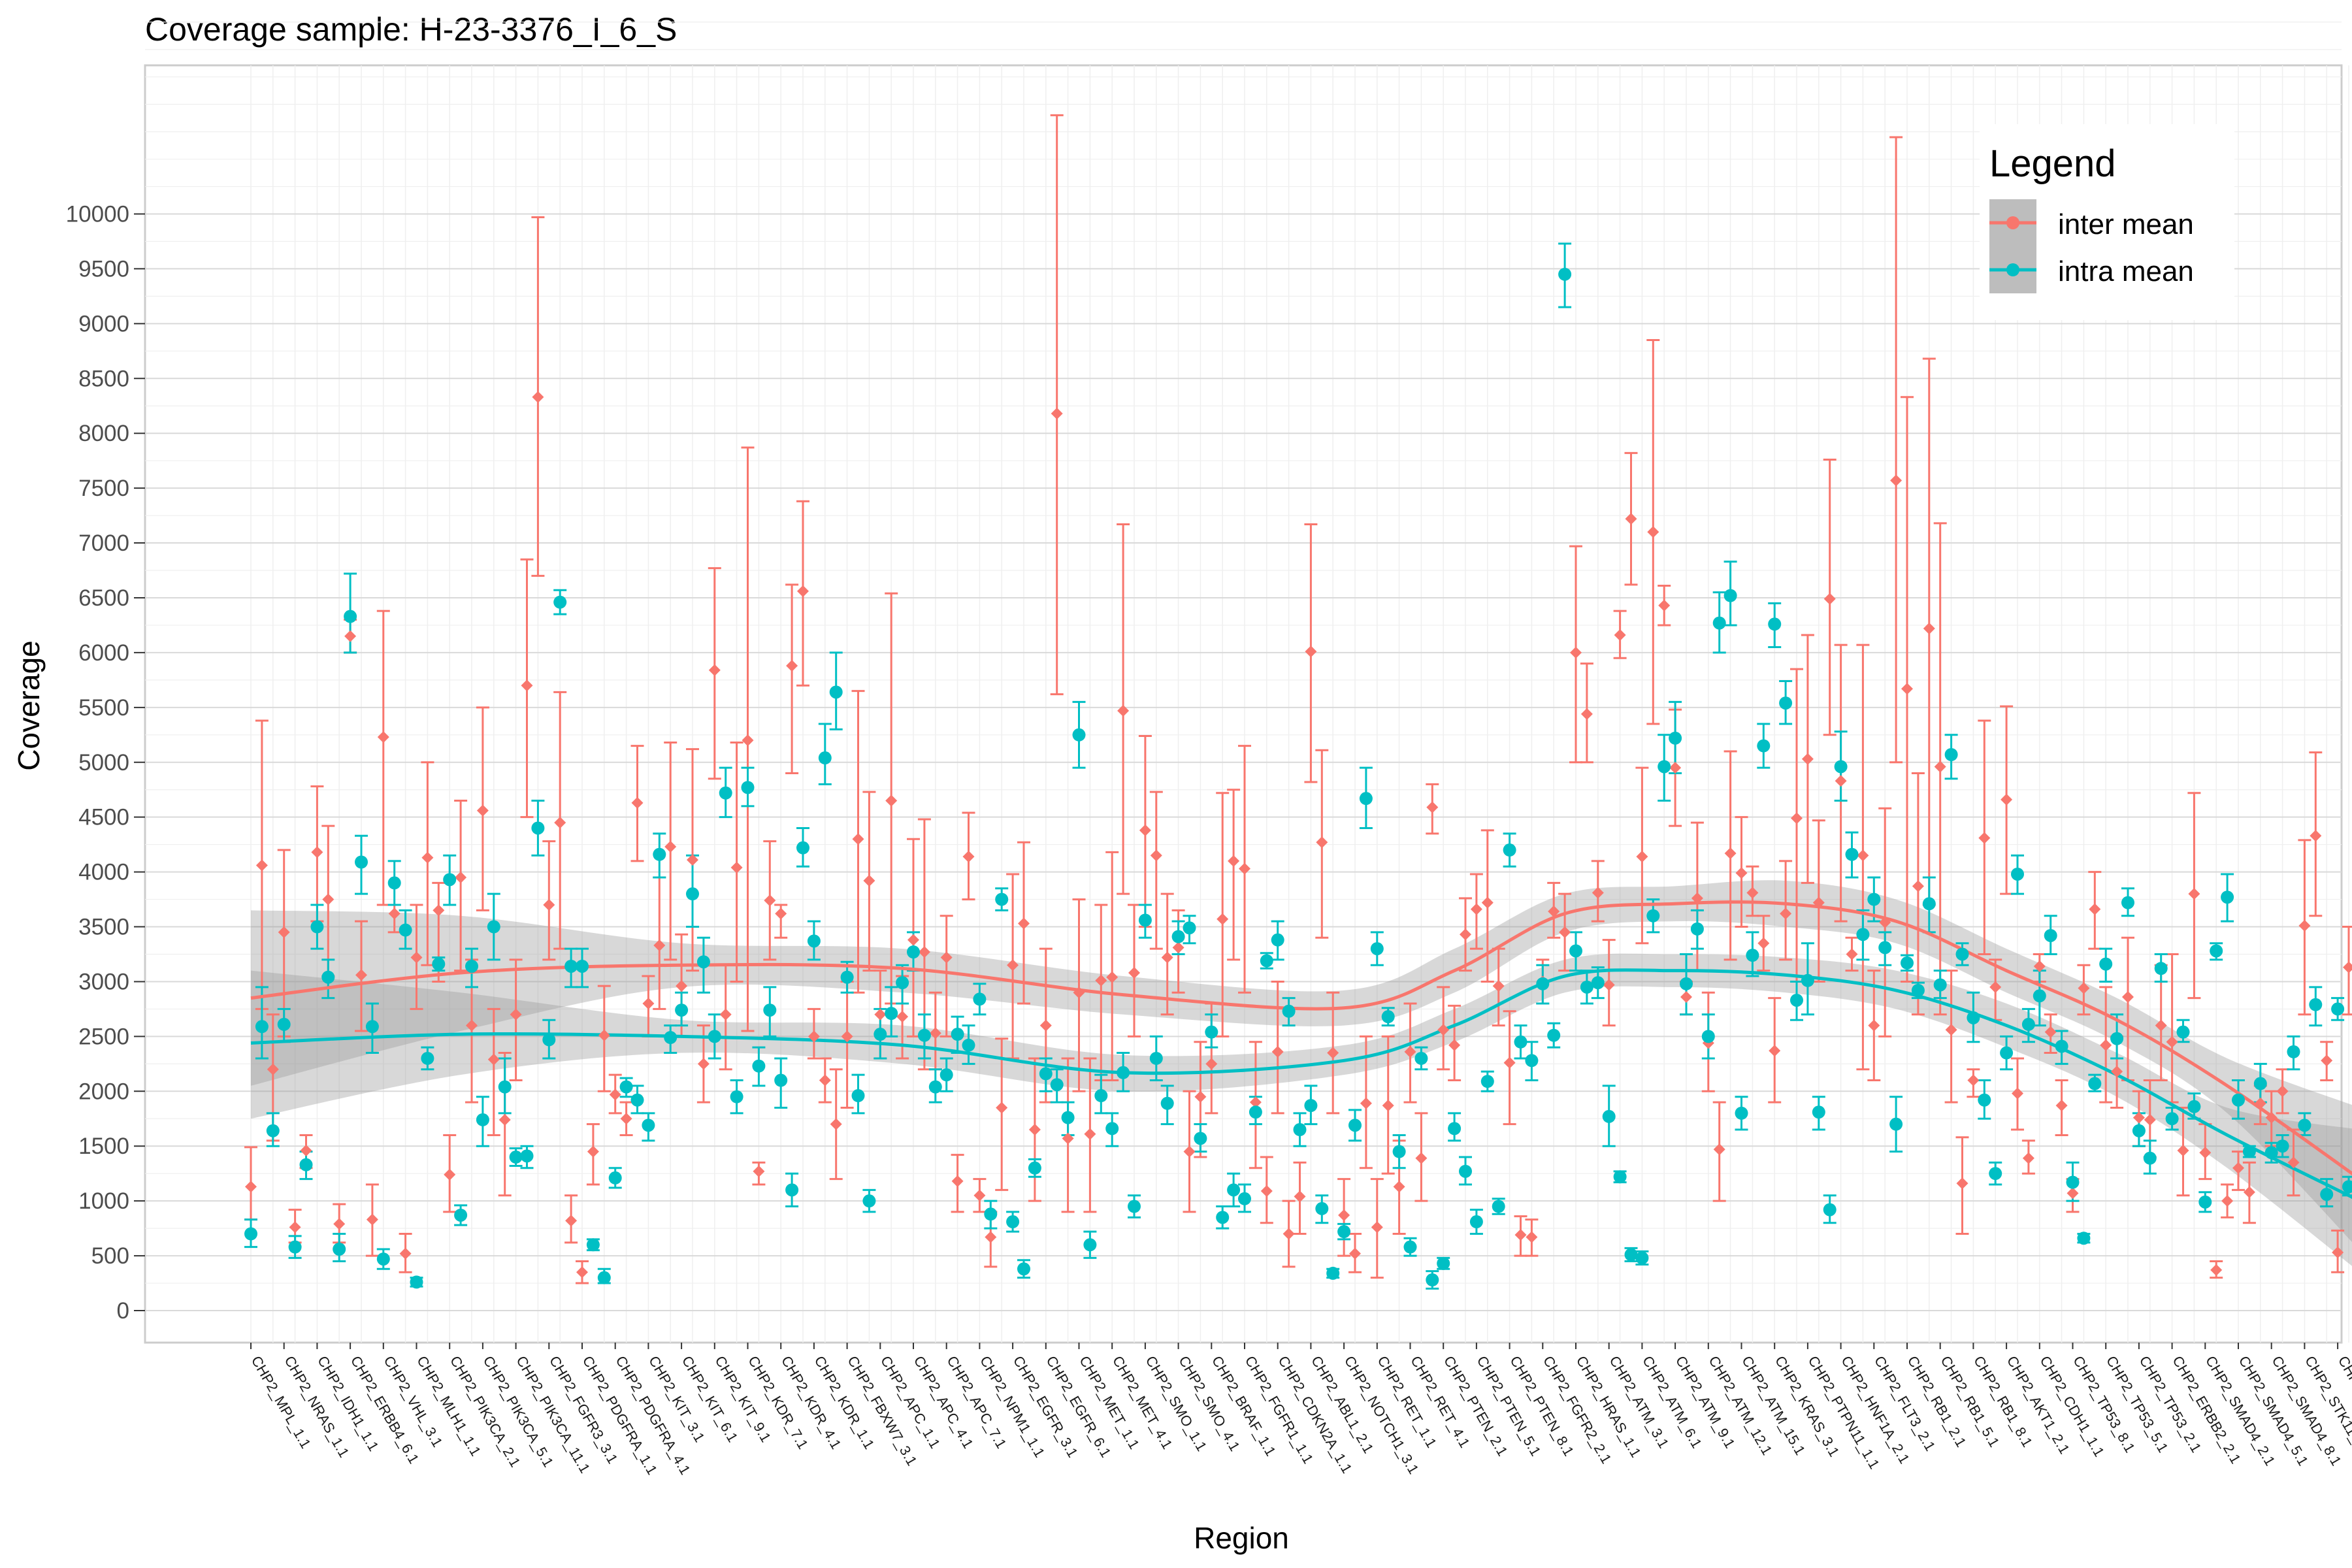  What do you see at coordinates (2012, 269) in the screenshot?
I see `legend-key-point-intra` at bounding box center [2012, 269].